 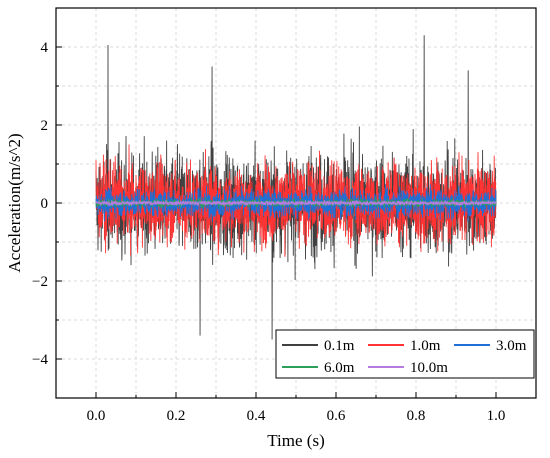 I want to click on x-tick-label: 0.0, so click(x=96, y=416).